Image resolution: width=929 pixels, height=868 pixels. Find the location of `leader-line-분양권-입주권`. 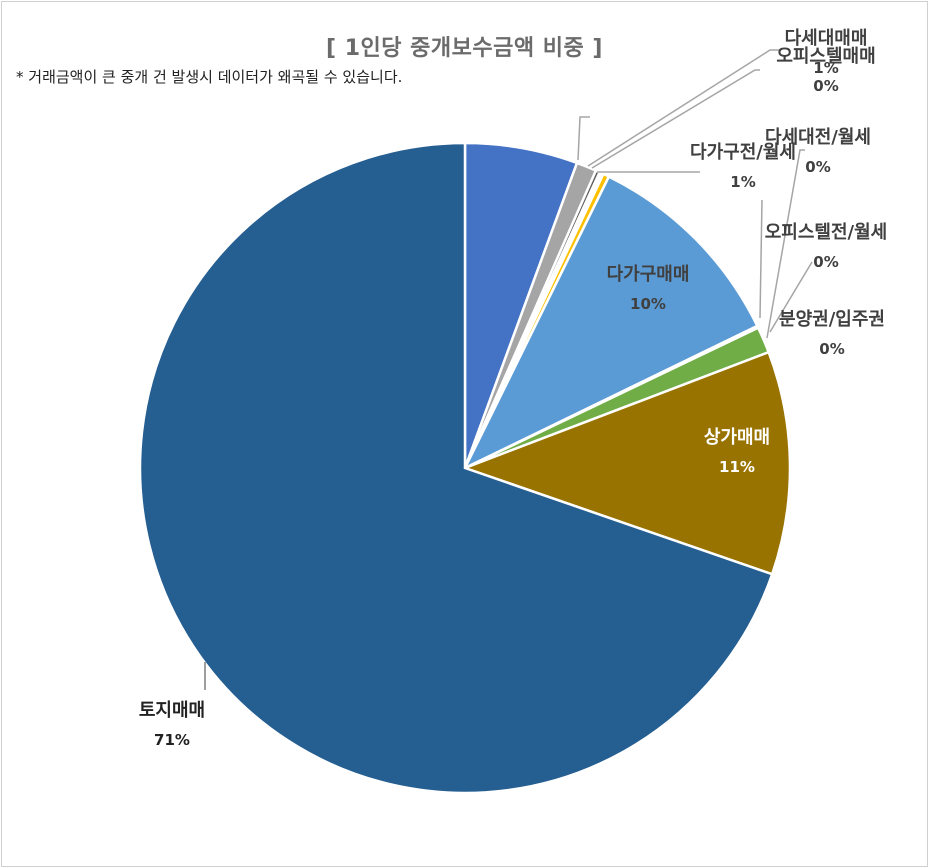

leader-line-분양권-입주권 is located at coordinates (761, 259).